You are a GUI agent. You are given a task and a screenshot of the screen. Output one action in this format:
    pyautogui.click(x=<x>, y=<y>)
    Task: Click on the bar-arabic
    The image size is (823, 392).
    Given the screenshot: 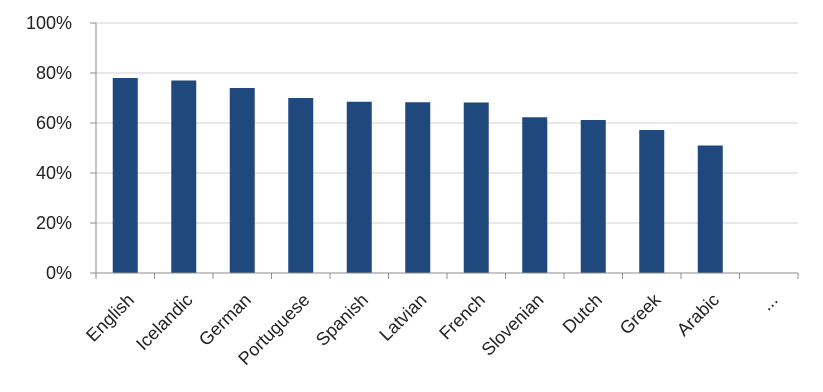 What is the action you would take?
    pyautogui.click(x=710, y=209)
    